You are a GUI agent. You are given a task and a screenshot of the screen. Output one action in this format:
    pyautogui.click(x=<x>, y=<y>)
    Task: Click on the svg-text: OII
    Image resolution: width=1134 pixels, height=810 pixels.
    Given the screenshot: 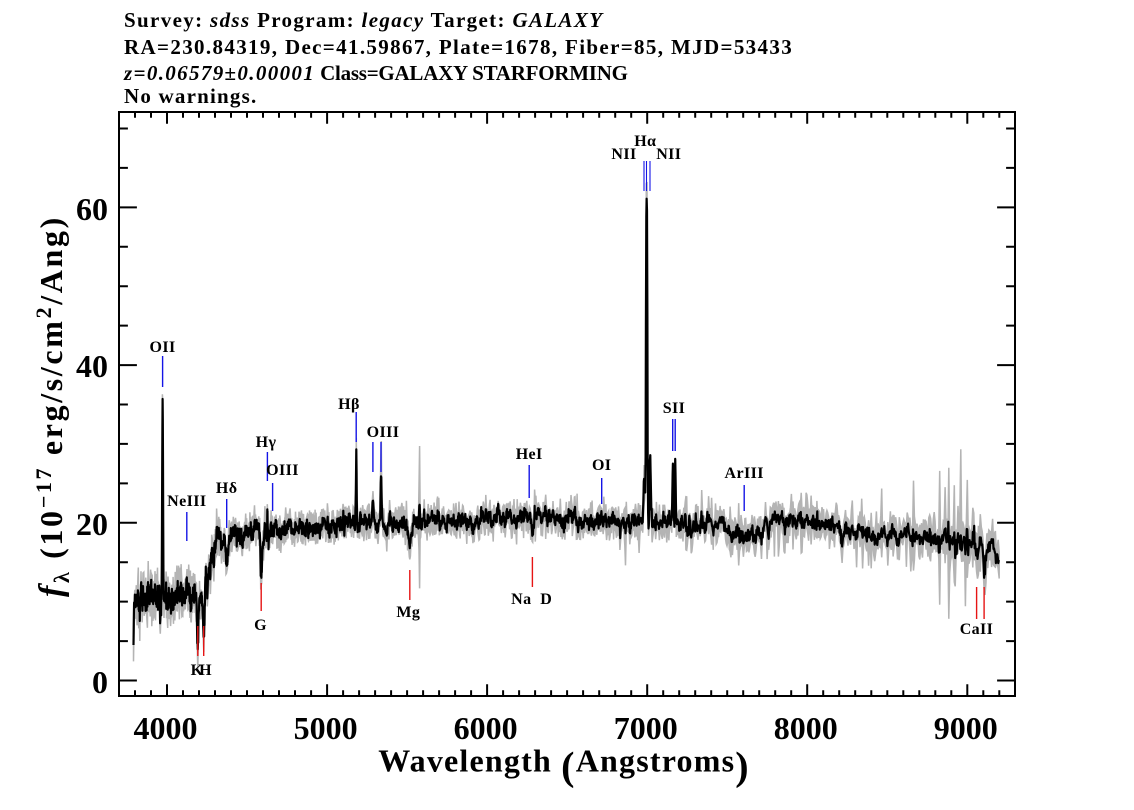 What is the action you would take?
    pyautogui.click(x=163, y=347)
    